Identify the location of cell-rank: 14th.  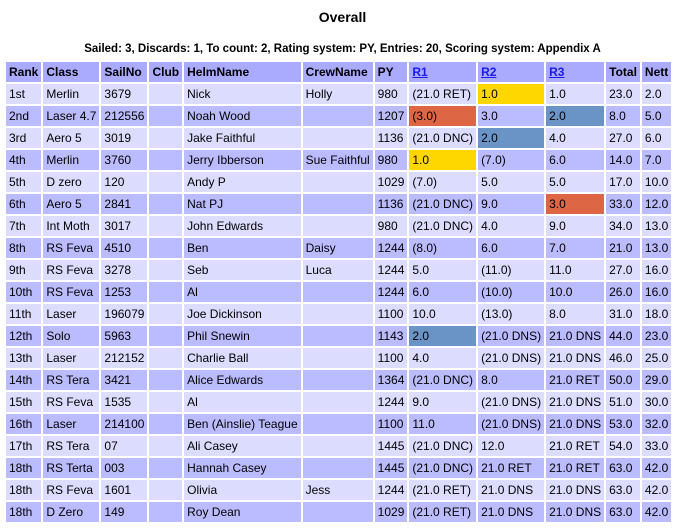
(24, 380).